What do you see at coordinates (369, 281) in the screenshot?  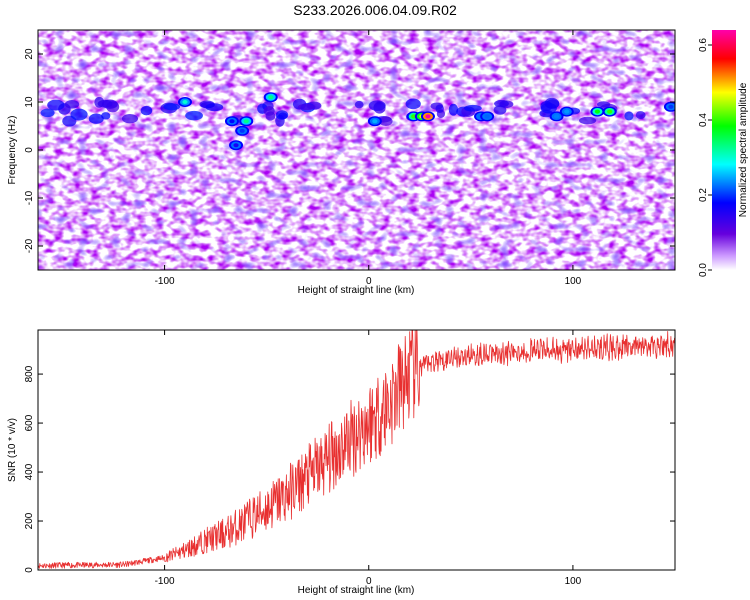 I see `spectrogram-xtick-label: 0` at bounding box center [369, 281].